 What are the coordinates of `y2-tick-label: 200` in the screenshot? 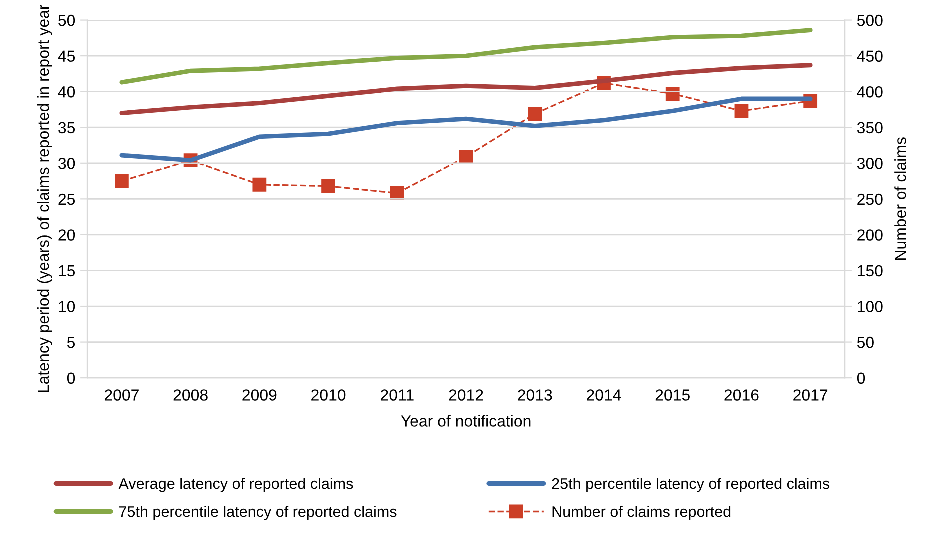 It's located at (870, 235).